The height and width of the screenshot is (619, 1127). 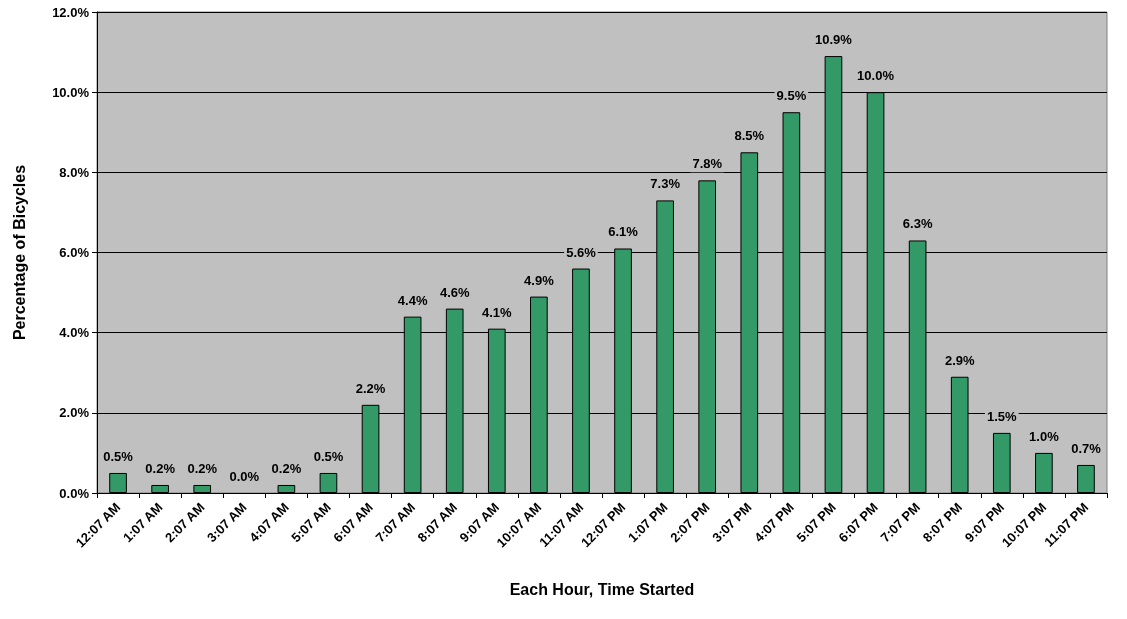 I want to click on data-label: 0.0%, so click(x=244, y=476).